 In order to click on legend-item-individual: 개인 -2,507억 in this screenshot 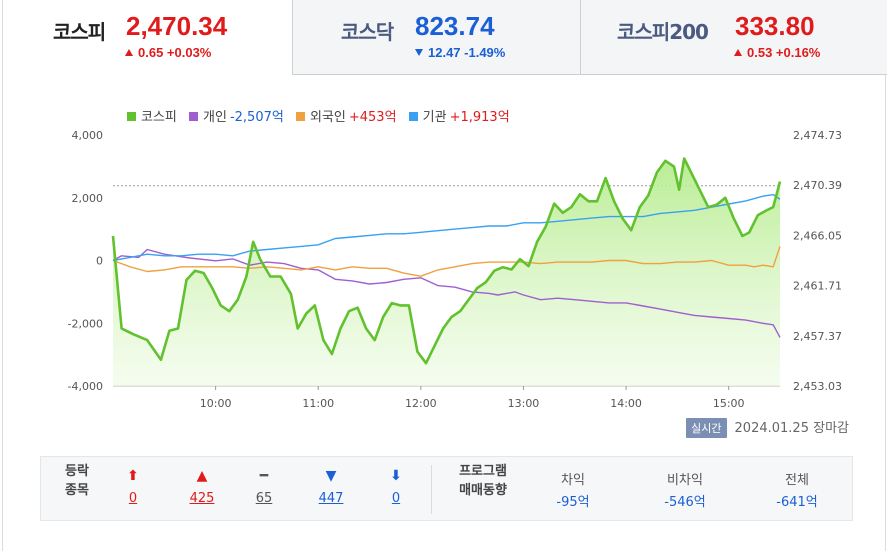, I will do `click(236, 115)`.